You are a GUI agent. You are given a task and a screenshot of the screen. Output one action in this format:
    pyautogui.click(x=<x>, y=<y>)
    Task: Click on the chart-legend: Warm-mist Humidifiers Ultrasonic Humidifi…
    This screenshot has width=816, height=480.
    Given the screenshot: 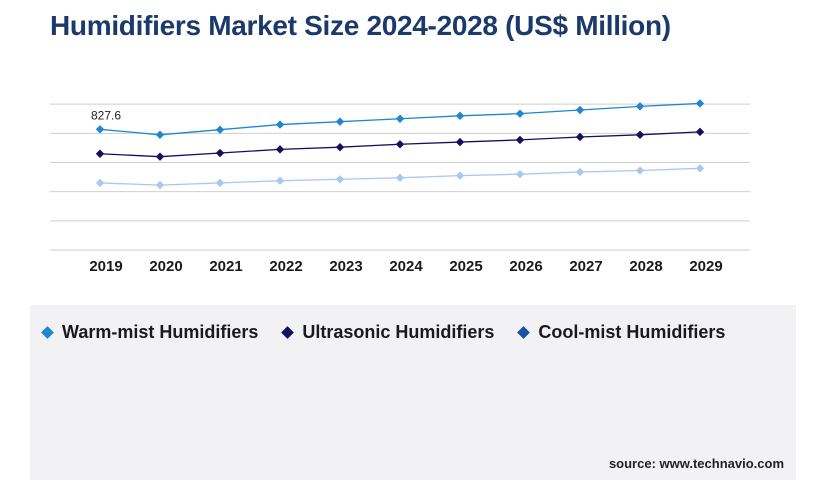 What is the action you would take?
    pyautogui.click(x=393, y=332)
    